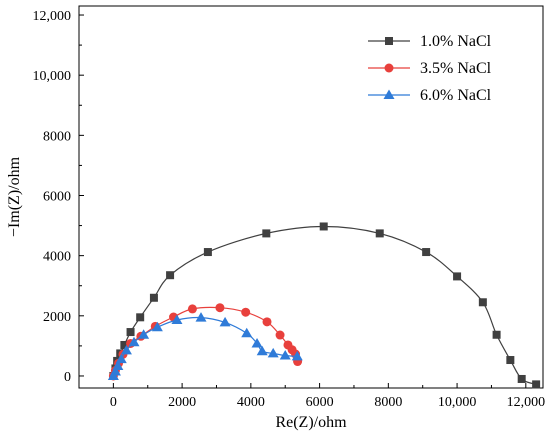 Image resolution: width=550 pixels, height=438 pixels. Describe the element at coordinates (311, 422) in the screenshot. I see `x-axis-title: Re(Z)/ohm` at that location.